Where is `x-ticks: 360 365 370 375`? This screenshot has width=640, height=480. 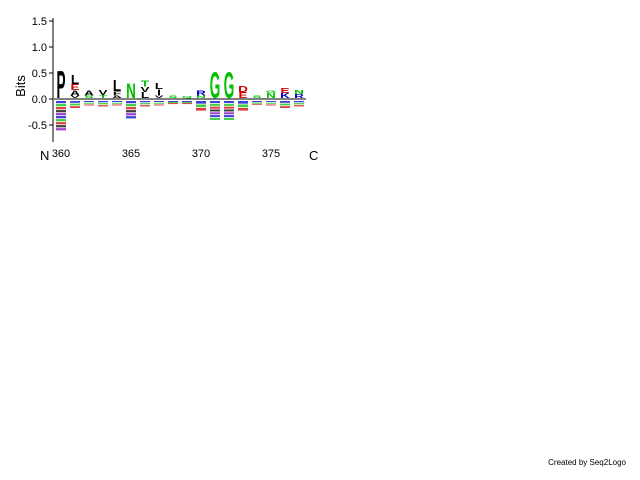 x-ticks: 360 365 370 375 is located at coordinates (166, 154).